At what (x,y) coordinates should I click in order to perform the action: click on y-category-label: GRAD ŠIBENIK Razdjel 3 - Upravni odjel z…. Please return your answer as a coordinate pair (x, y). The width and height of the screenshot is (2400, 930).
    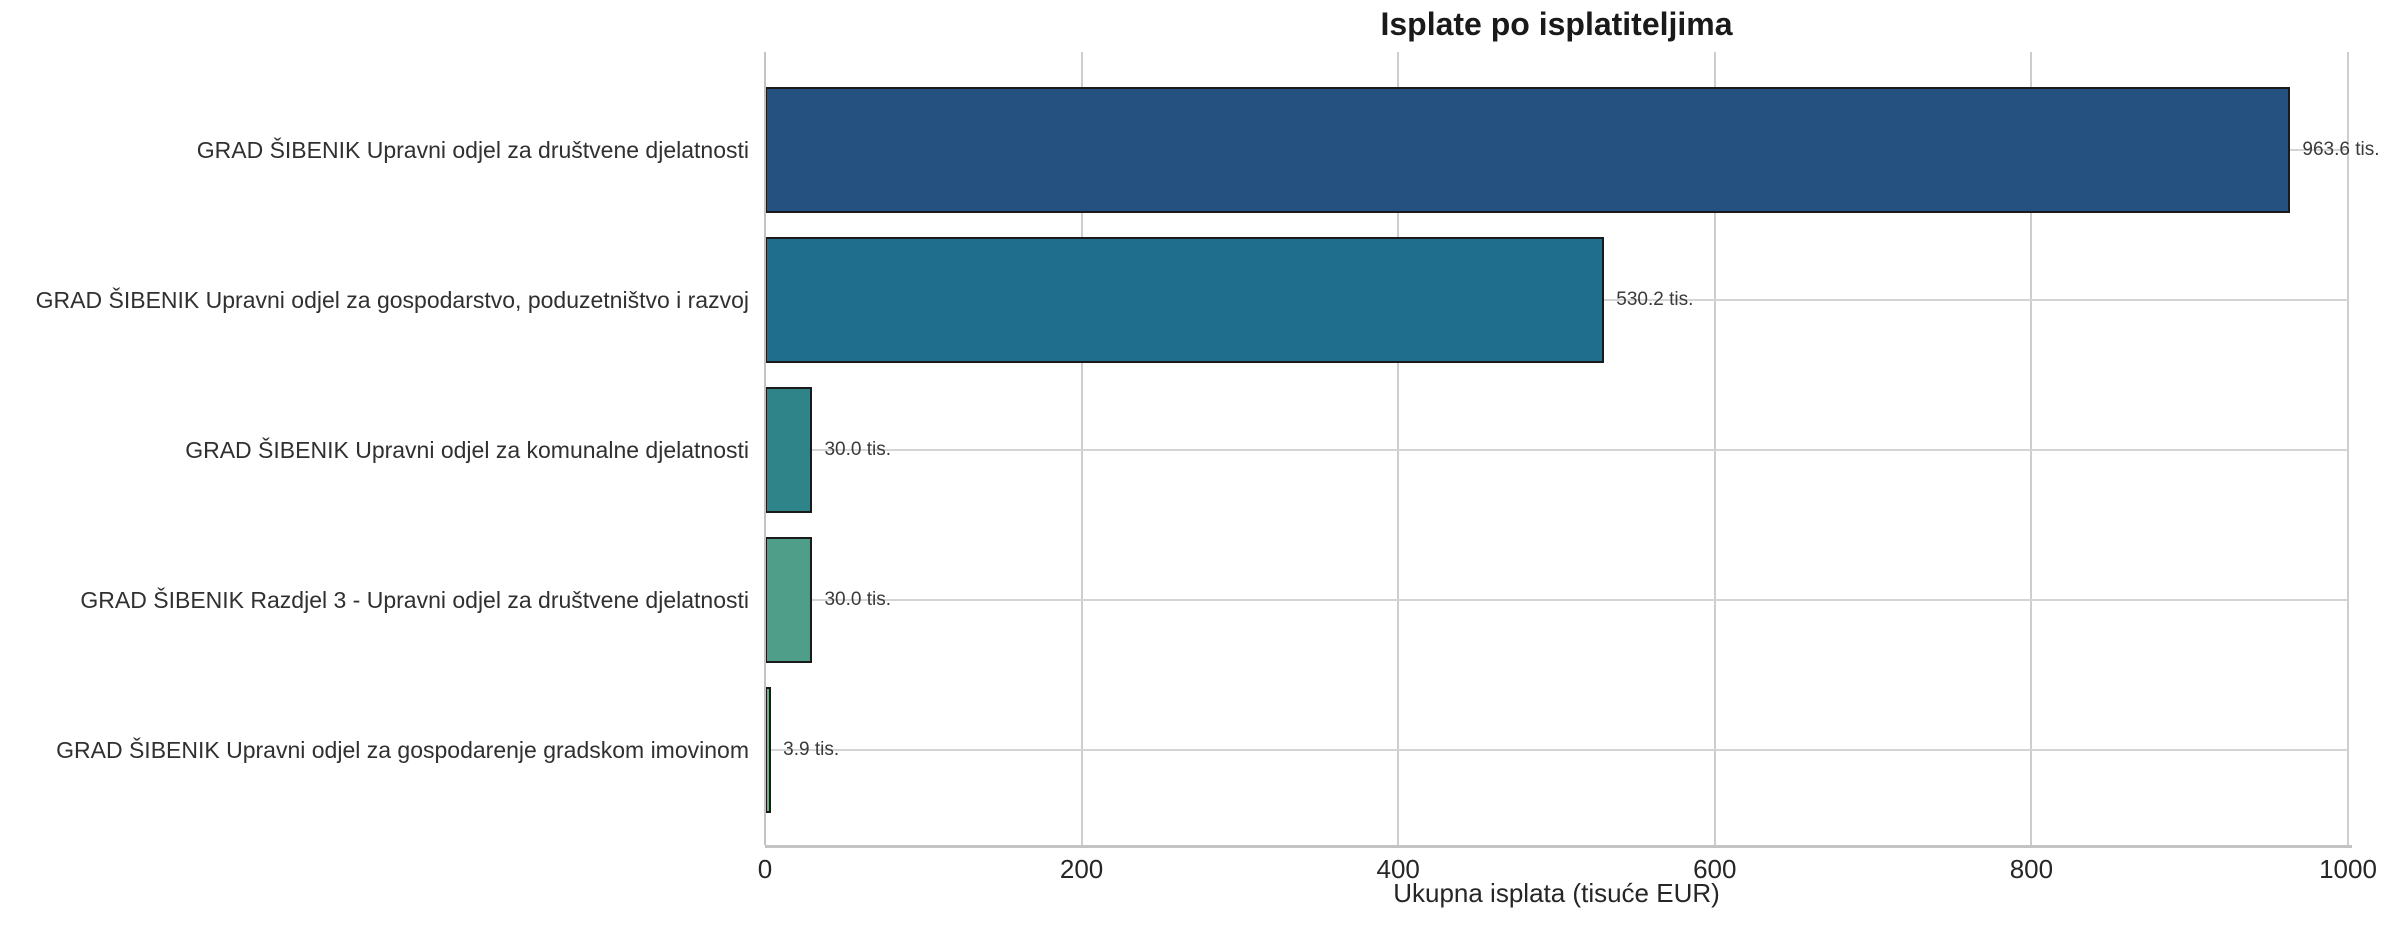
    Looking at the image, I should click on (414, 600).